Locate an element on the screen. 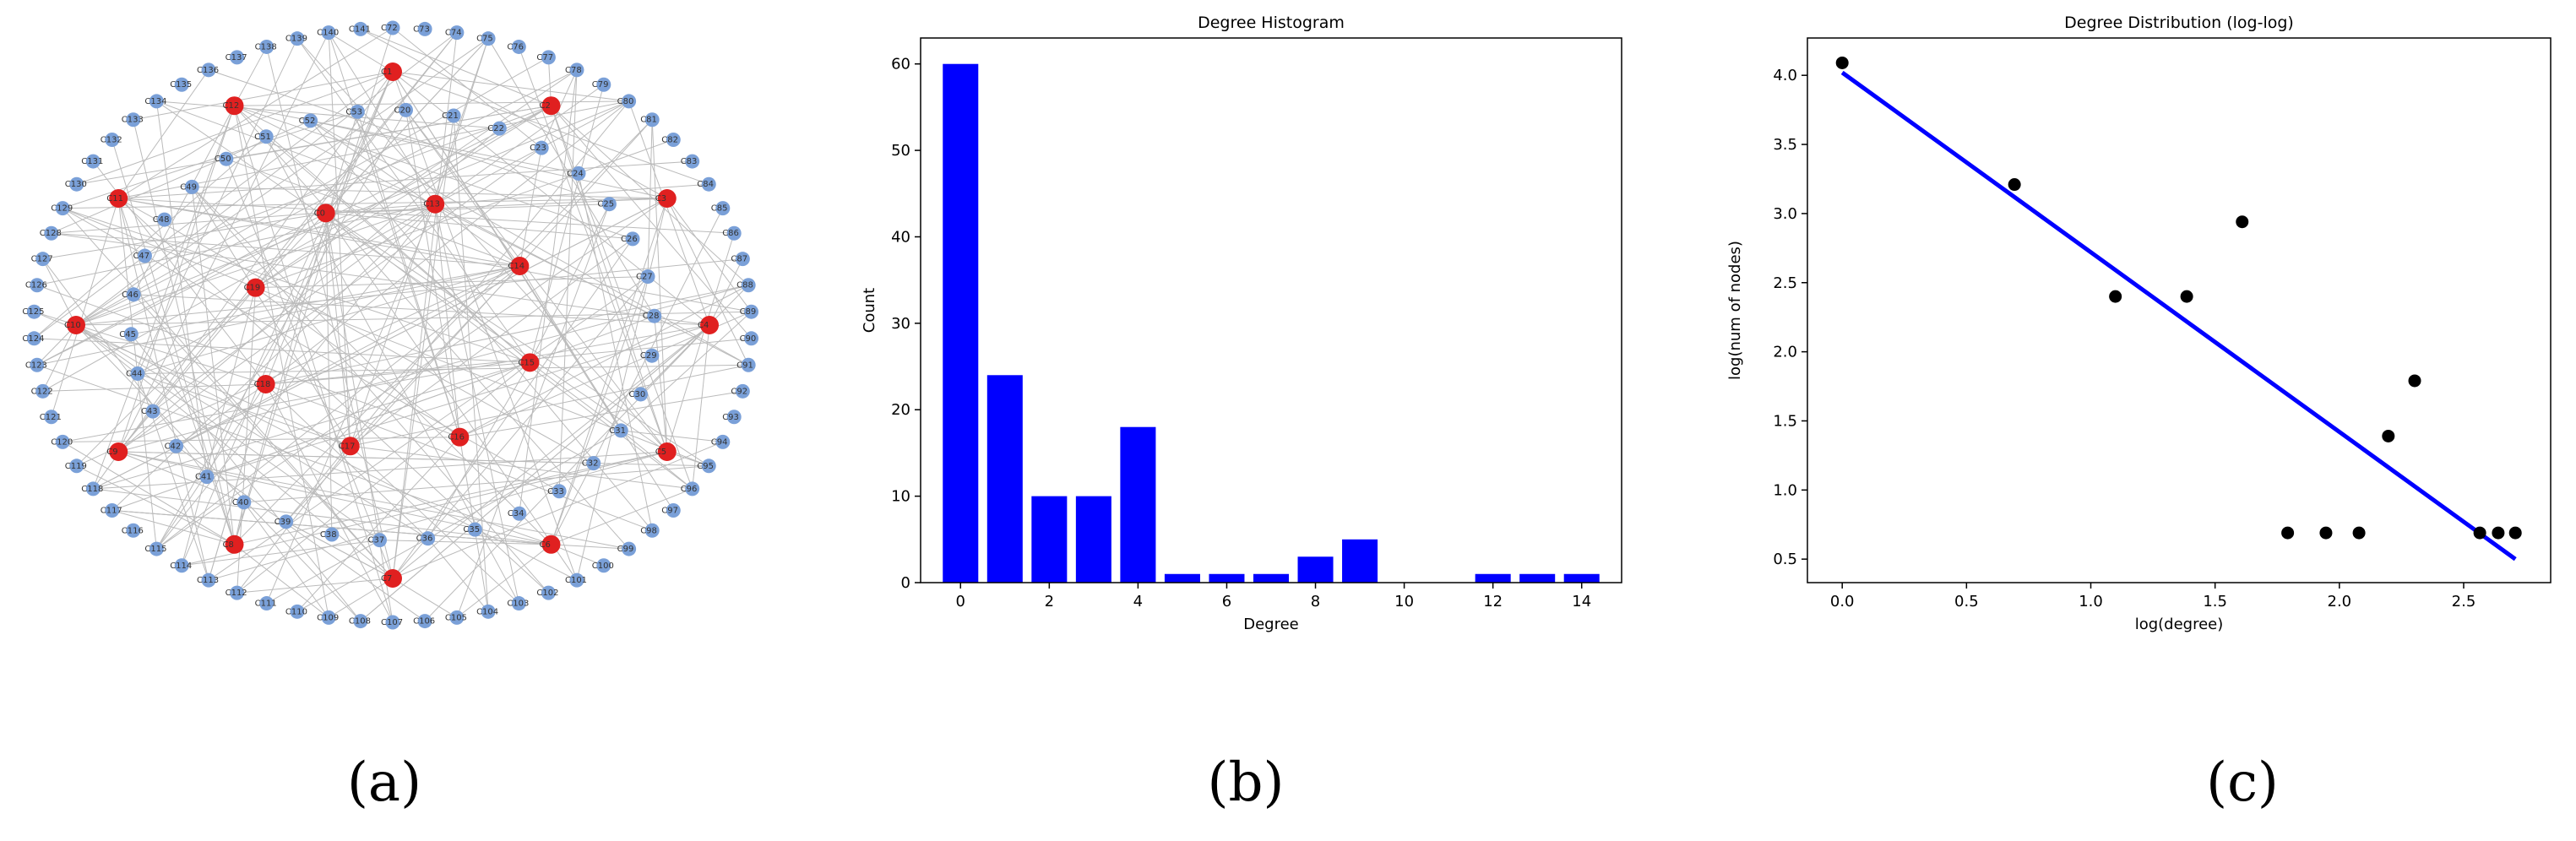 The width and height of the screenshot is (2576, 841). y-tick-label: 3.0 is located at coordinates (1785, 214).